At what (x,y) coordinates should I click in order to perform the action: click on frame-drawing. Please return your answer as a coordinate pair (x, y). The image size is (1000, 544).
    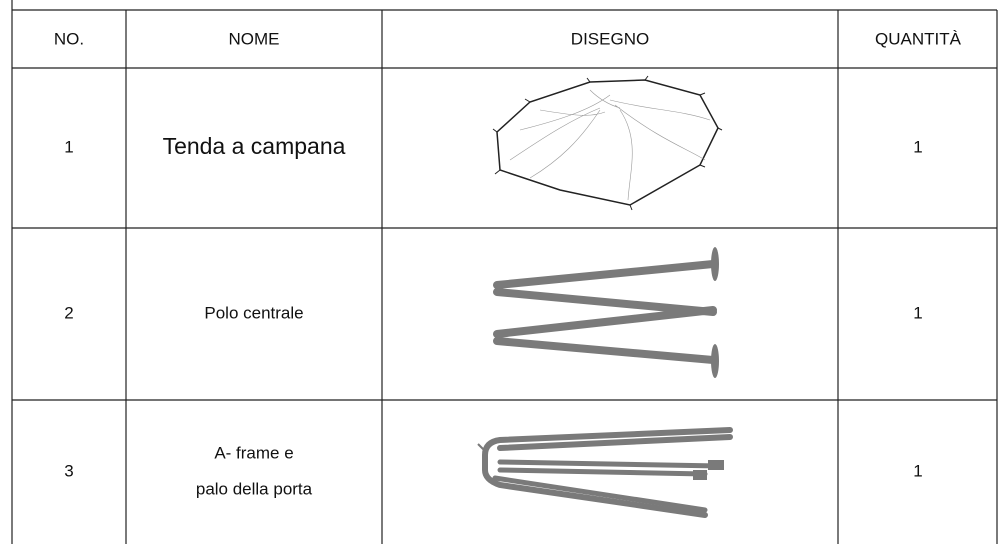
    Looking at the image, I should click on (605, 472).